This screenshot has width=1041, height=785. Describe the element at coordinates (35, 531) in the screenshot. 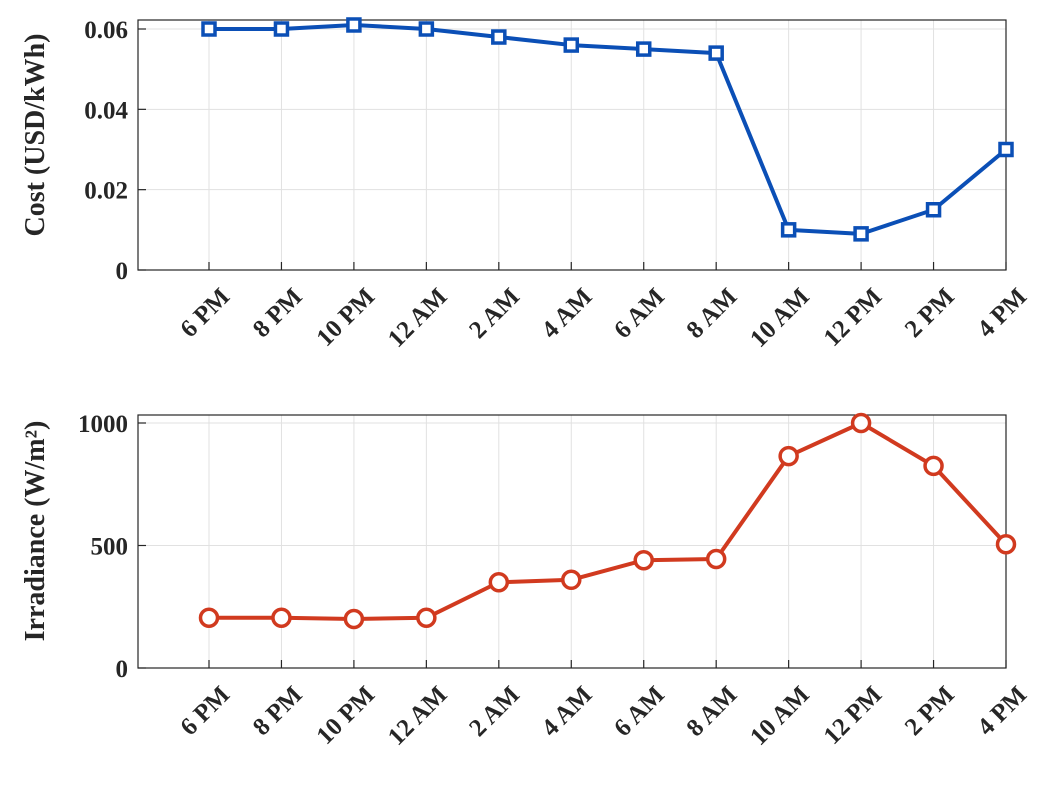

I see `y-axis-label: Irradiance (W/m²)` at that location.